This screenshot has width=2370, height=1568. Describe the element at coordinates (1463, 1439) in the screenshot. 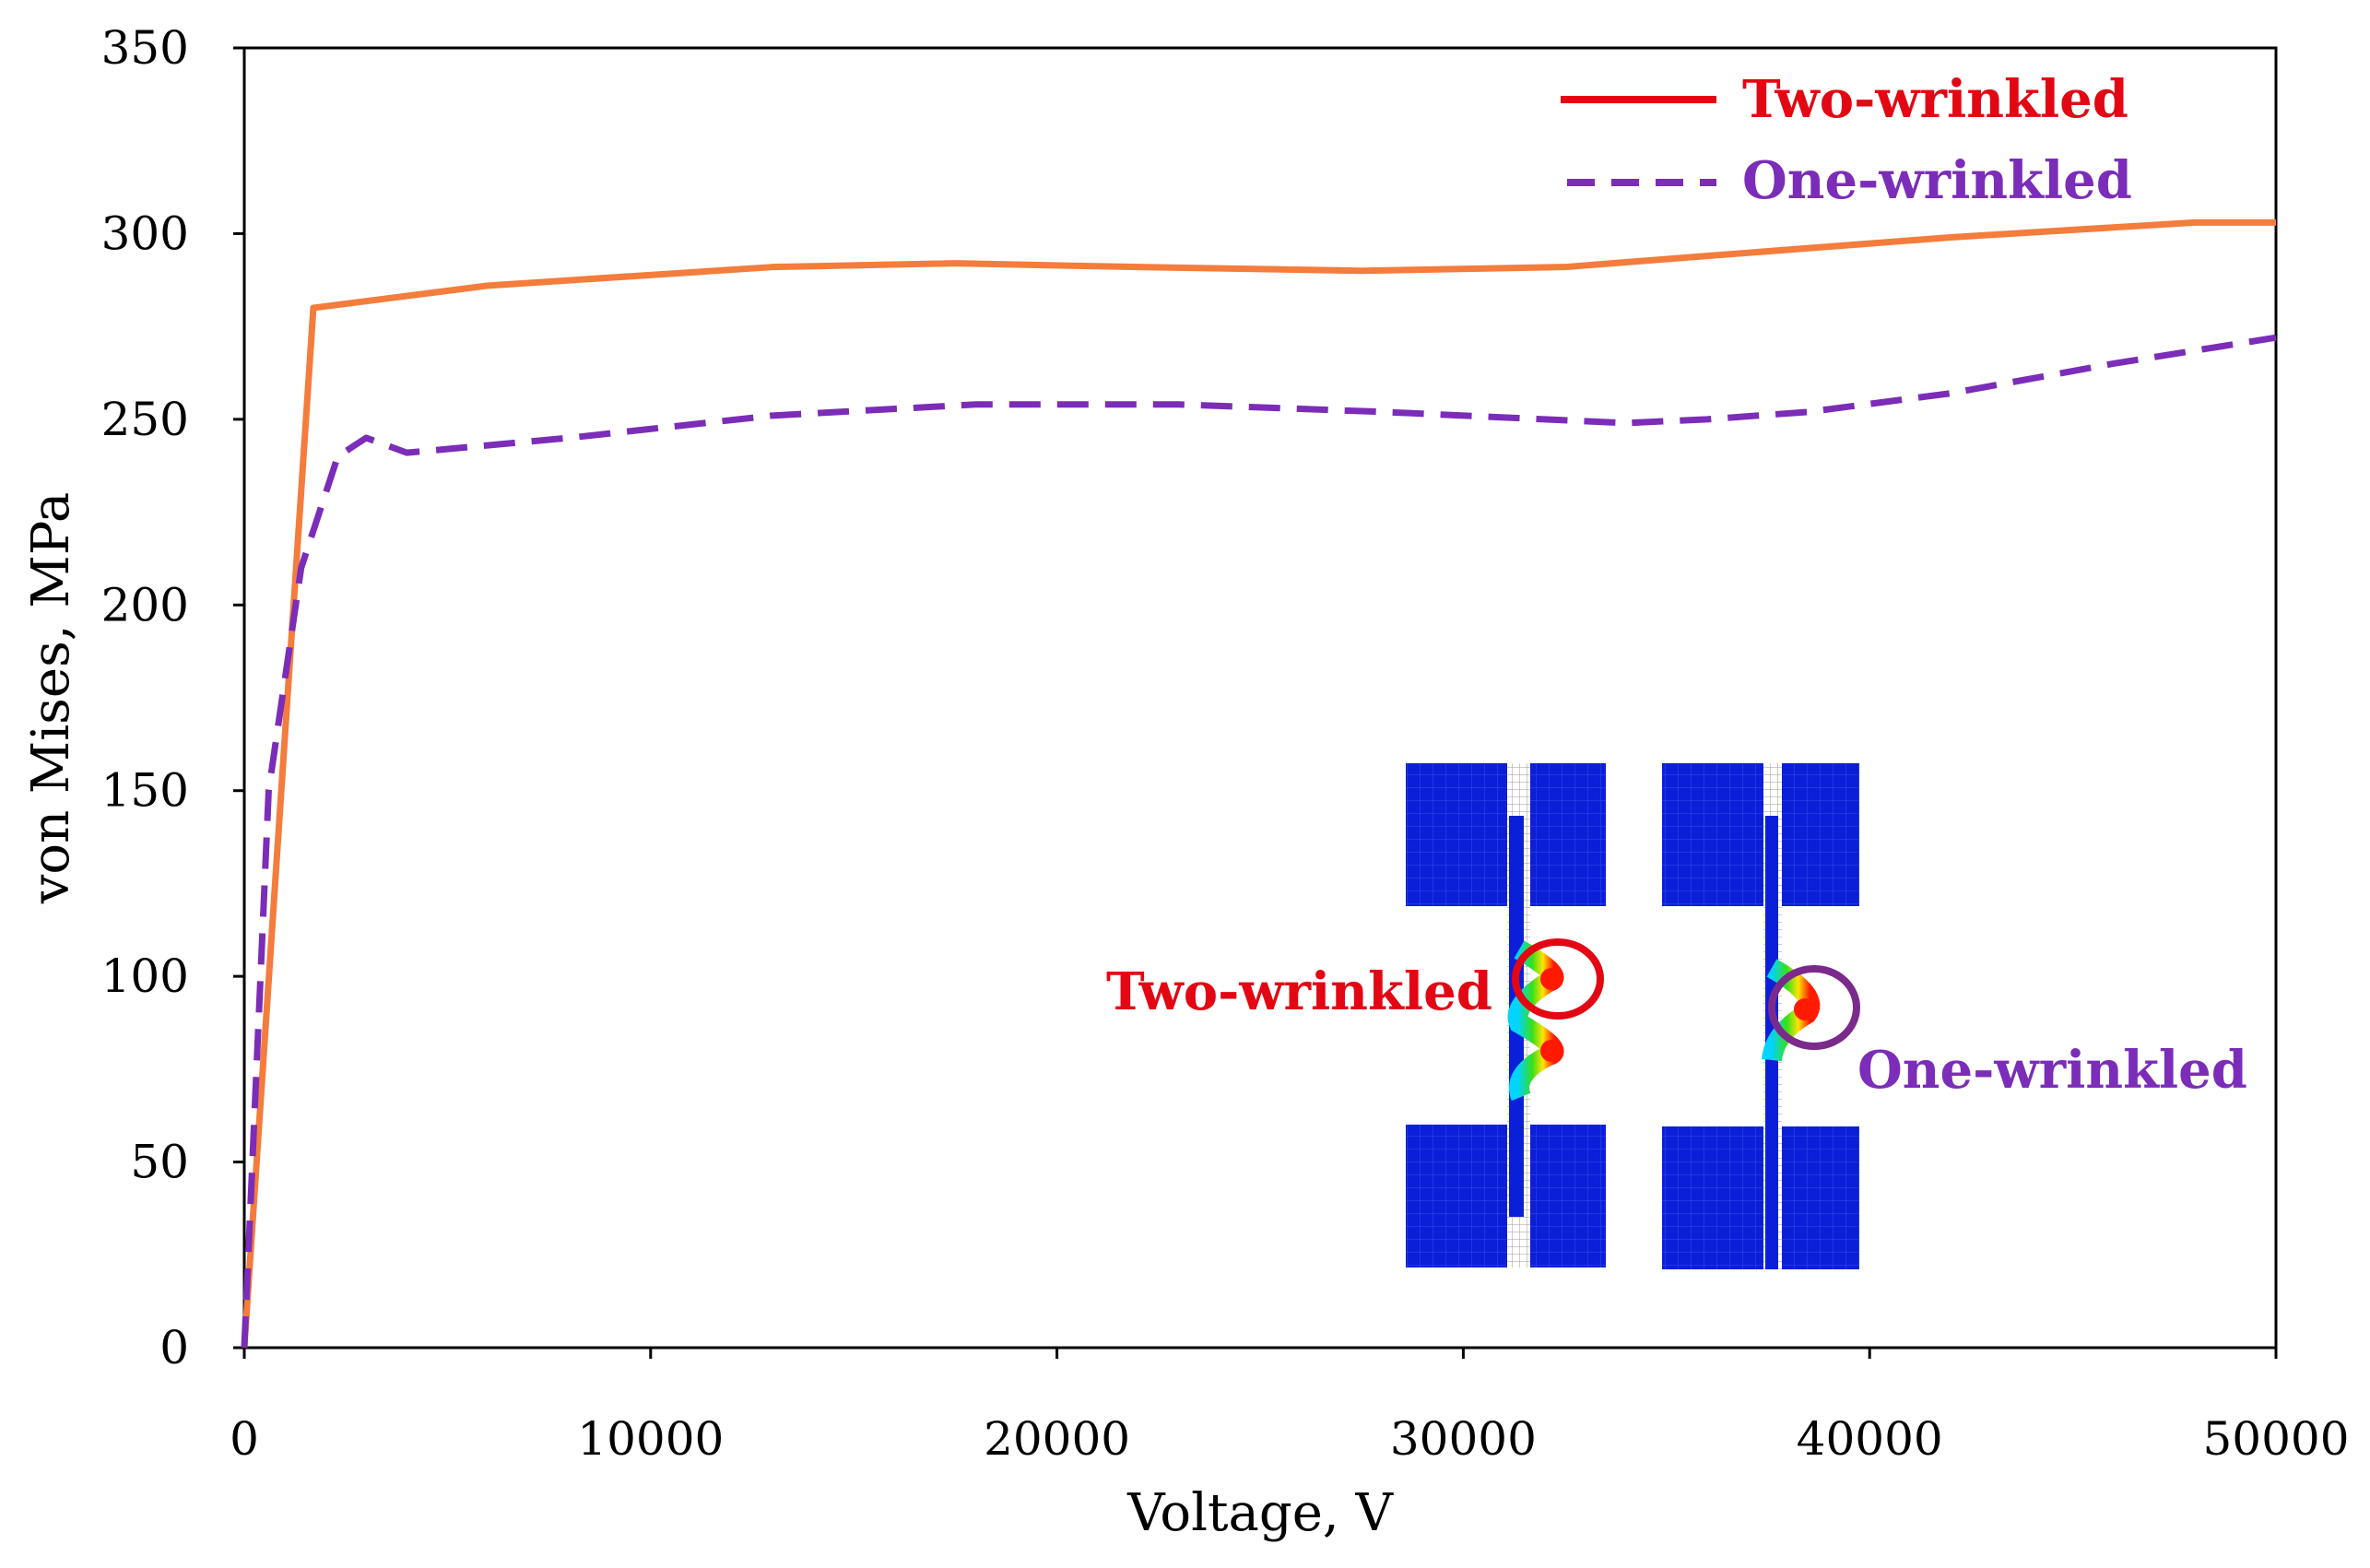

I see `x-tick-label: 30000` at that location.